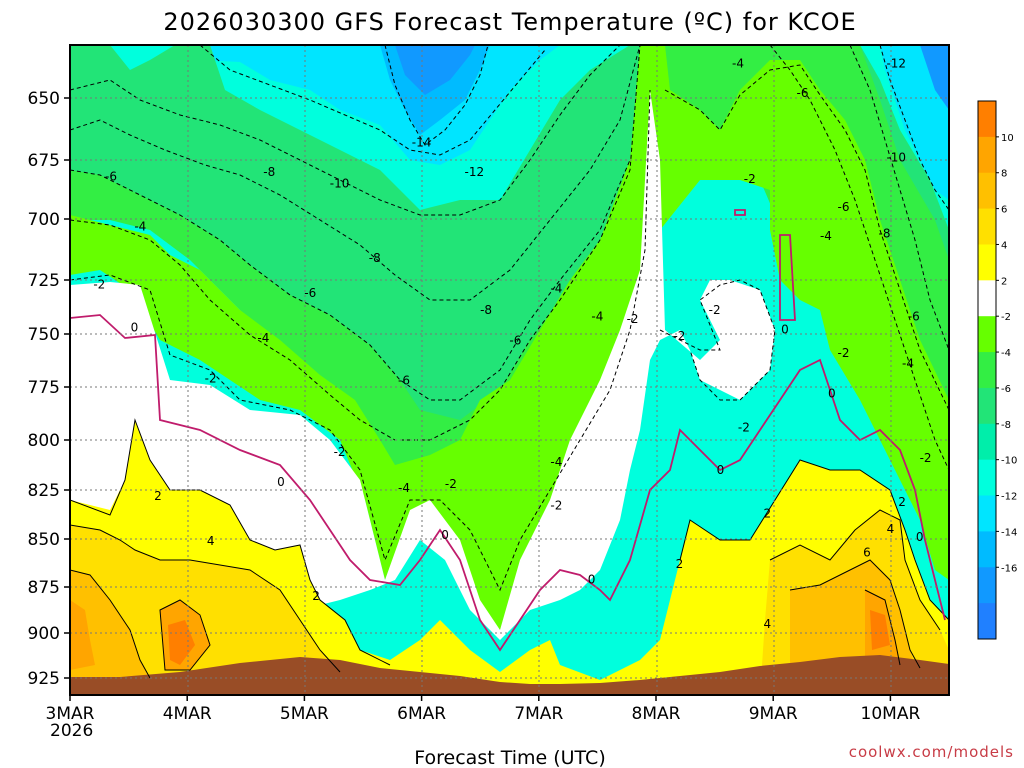  What do you see at coordinates (1007, 138) in the screenshot?
I see `colorbar-label: 10` at bounding box center [1007, 138].